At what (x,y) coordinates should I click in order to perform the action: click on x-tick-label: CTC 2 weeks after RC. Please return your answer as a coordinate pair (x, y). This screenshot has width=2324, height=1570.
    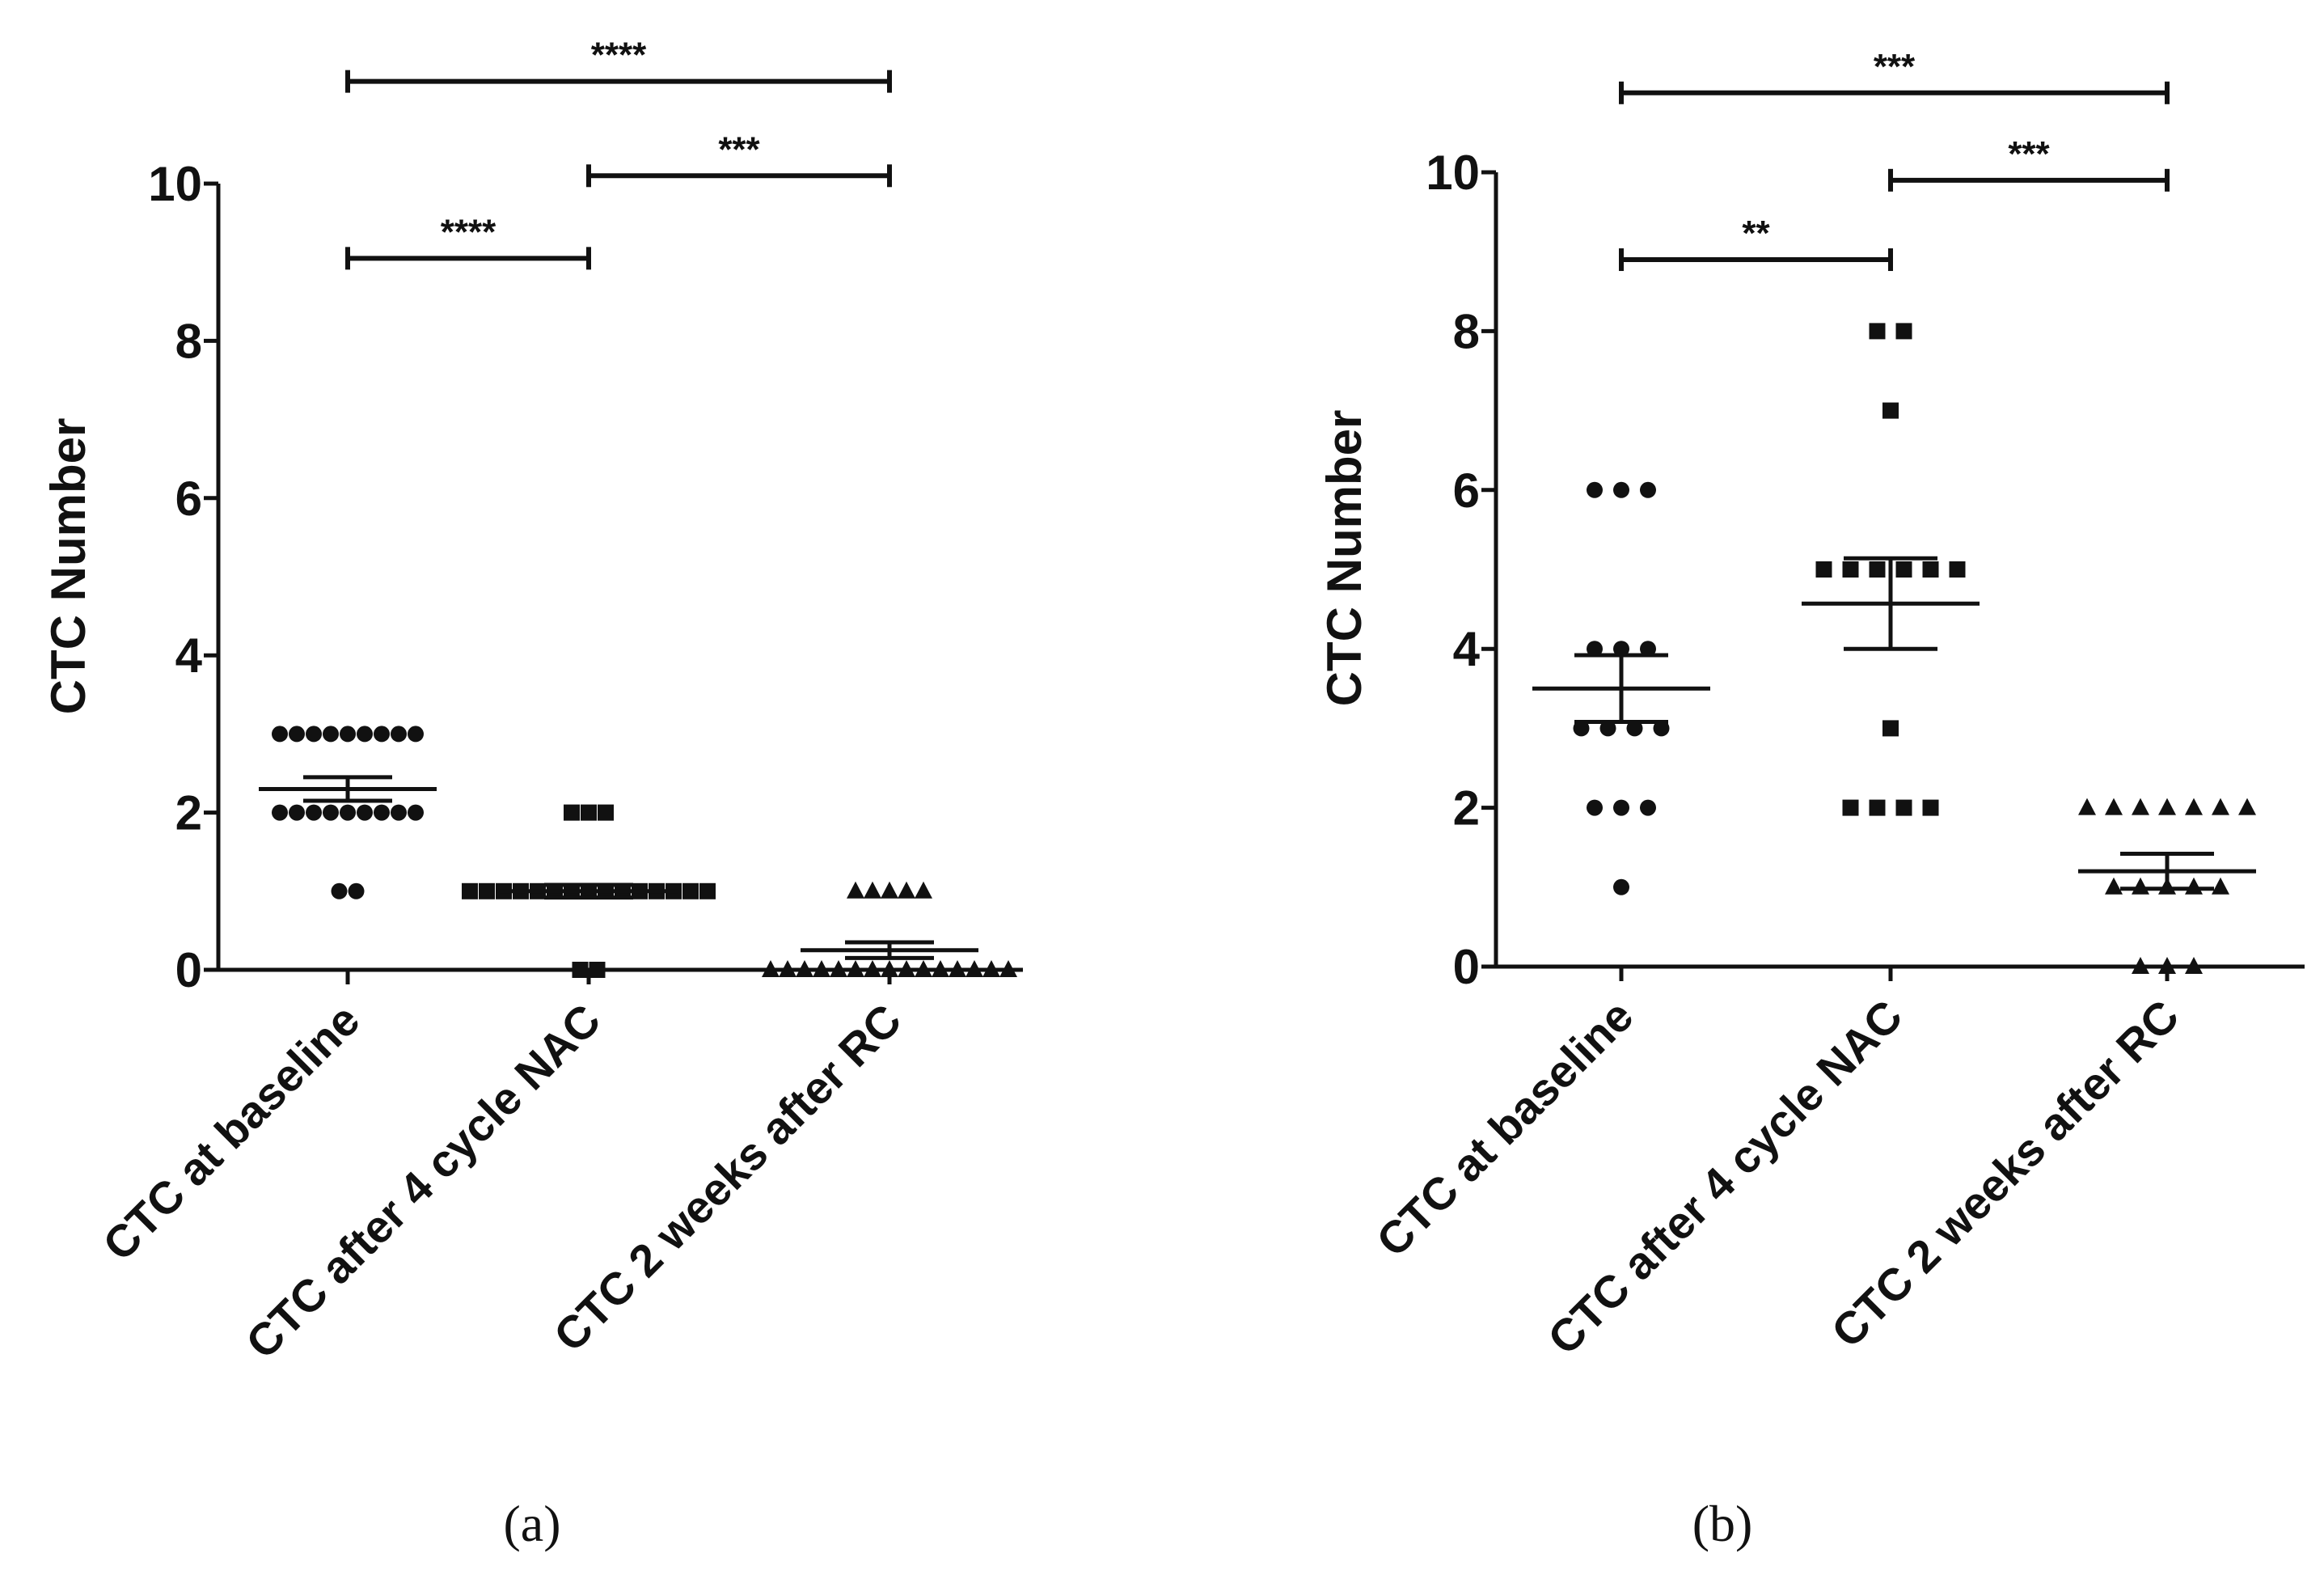
    Looking at the image, I should click on (727, 1177).